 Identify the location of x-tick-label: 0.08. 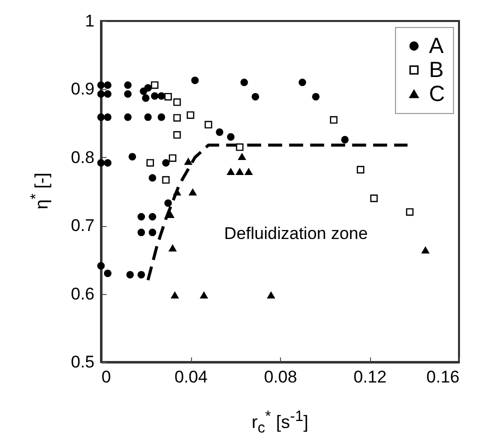
(281, 377).